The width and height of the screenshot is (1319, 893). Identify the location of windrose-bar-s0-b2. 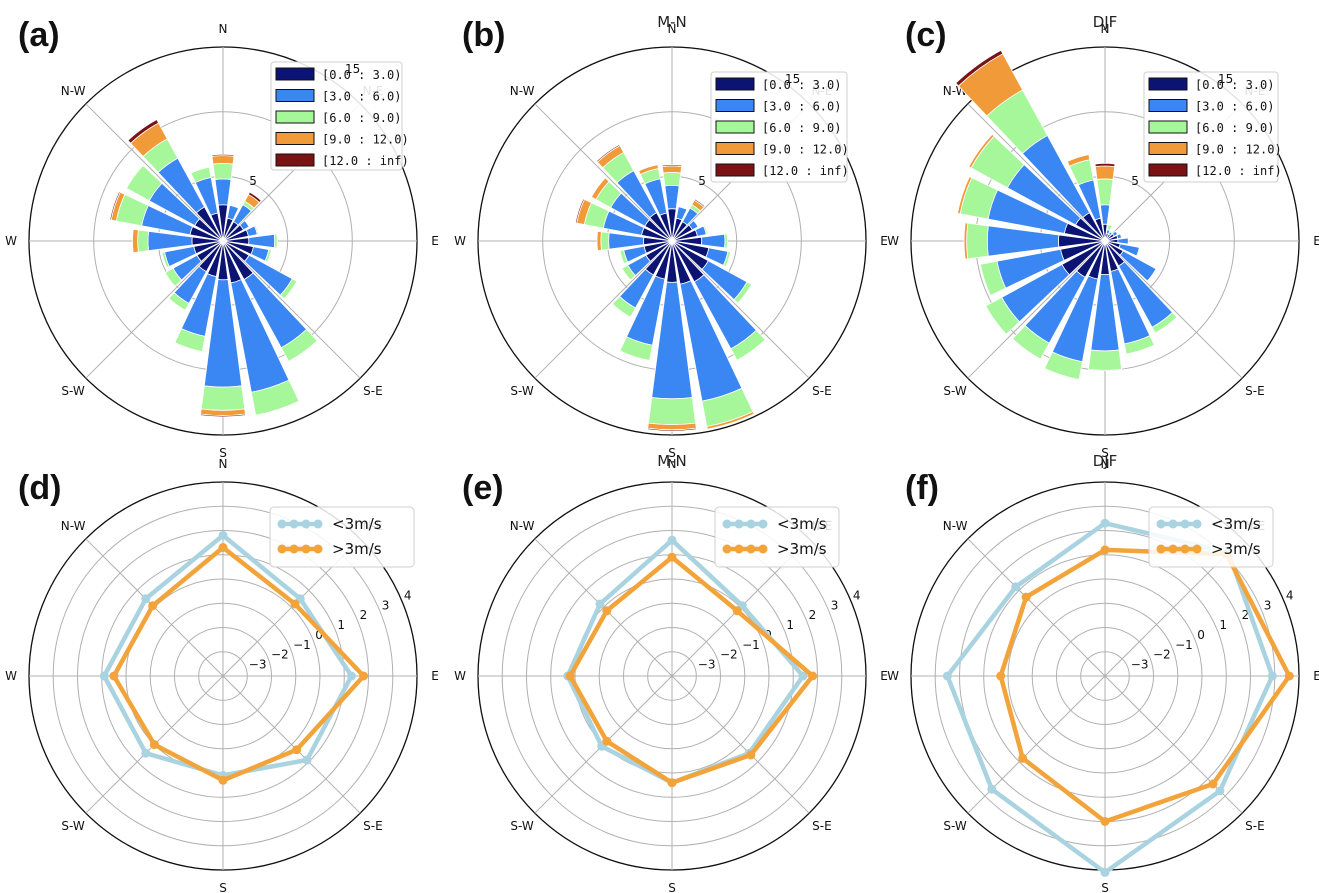
(223, 171).